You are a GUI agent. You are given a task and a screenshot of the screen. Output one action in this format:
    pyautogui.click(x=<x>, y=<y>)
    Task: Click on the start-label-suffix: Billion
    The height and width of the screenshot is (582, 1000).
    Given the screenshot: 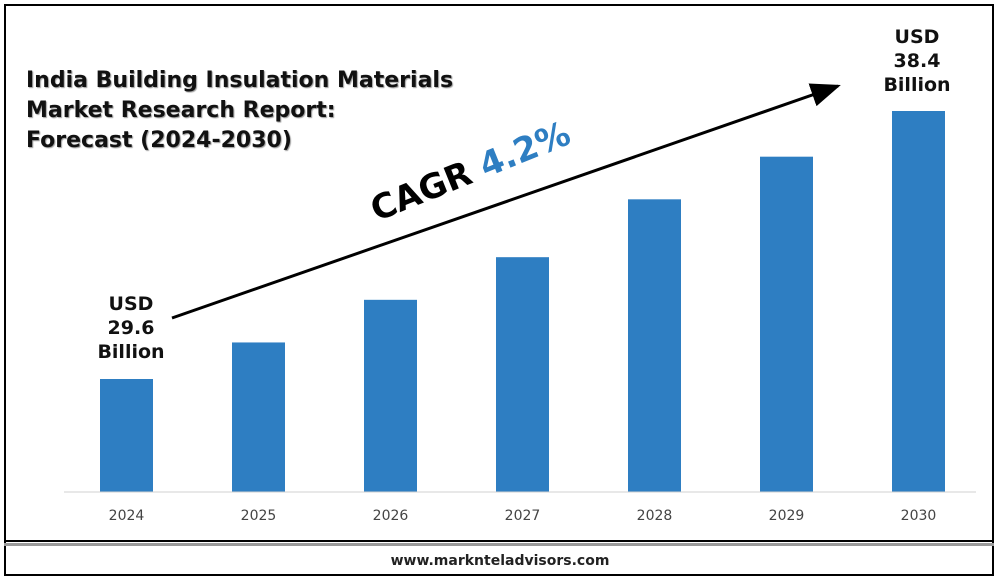 What is the action you would take?
    pyautogui.click(x=131, y=352)
    